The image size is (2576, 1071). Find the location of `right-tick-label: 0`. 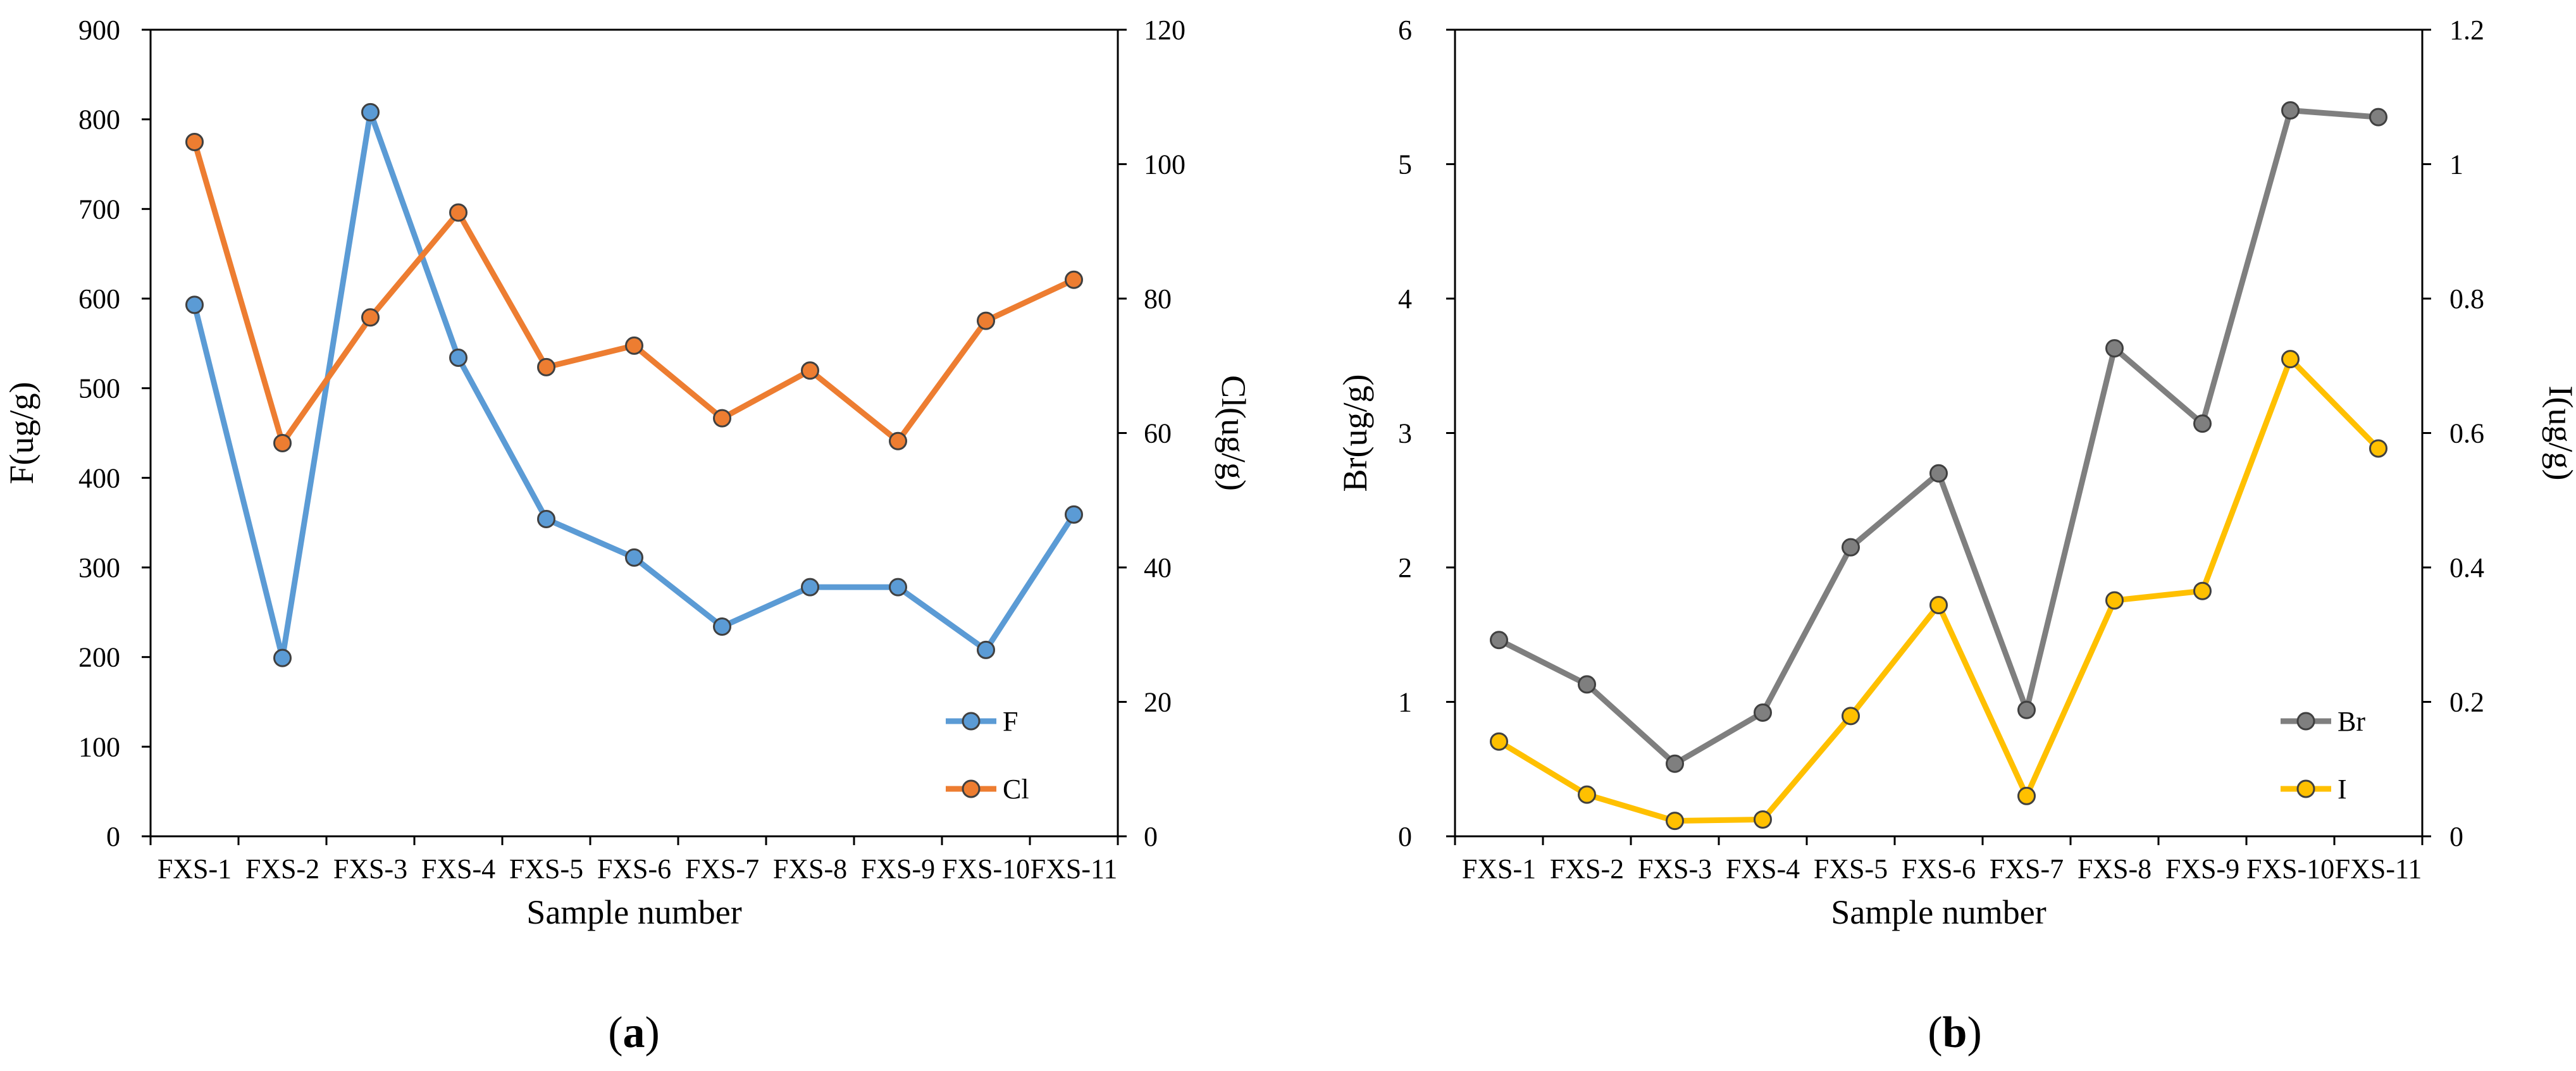

right-tick-label: 0 is located at coordinates (2456, 836).